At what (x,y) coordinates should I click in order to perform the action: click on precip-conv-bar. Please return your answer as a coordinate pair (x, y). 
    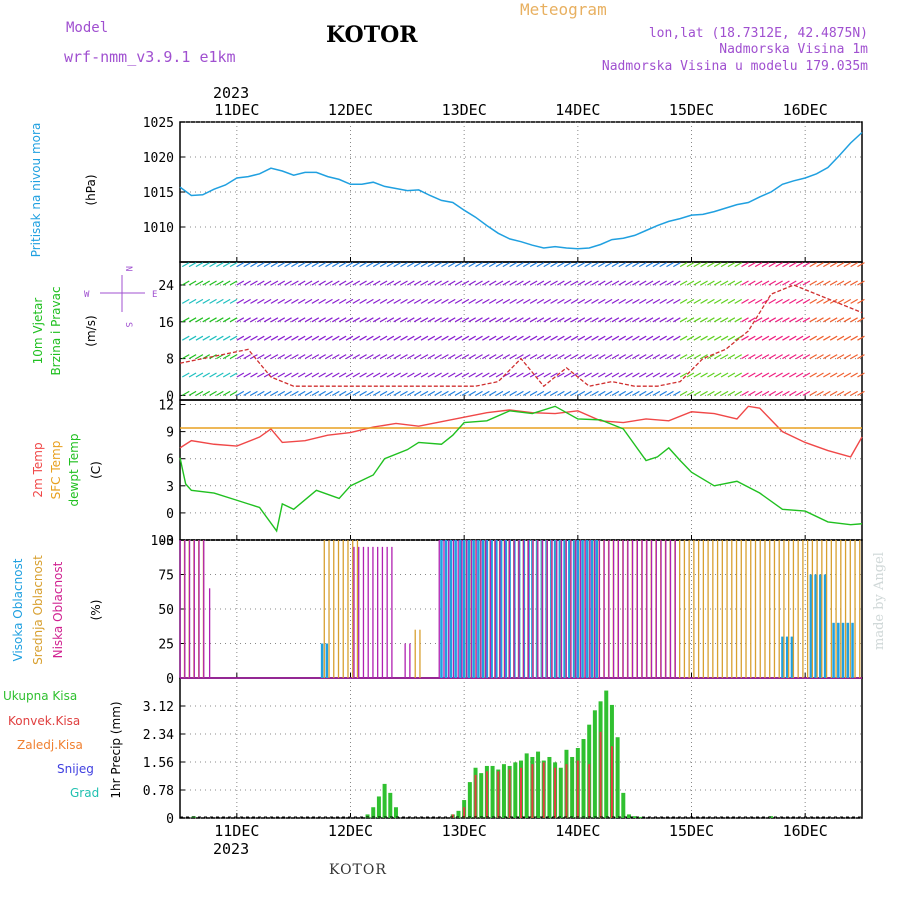
    Looking at the image, I should click on (486, 794).